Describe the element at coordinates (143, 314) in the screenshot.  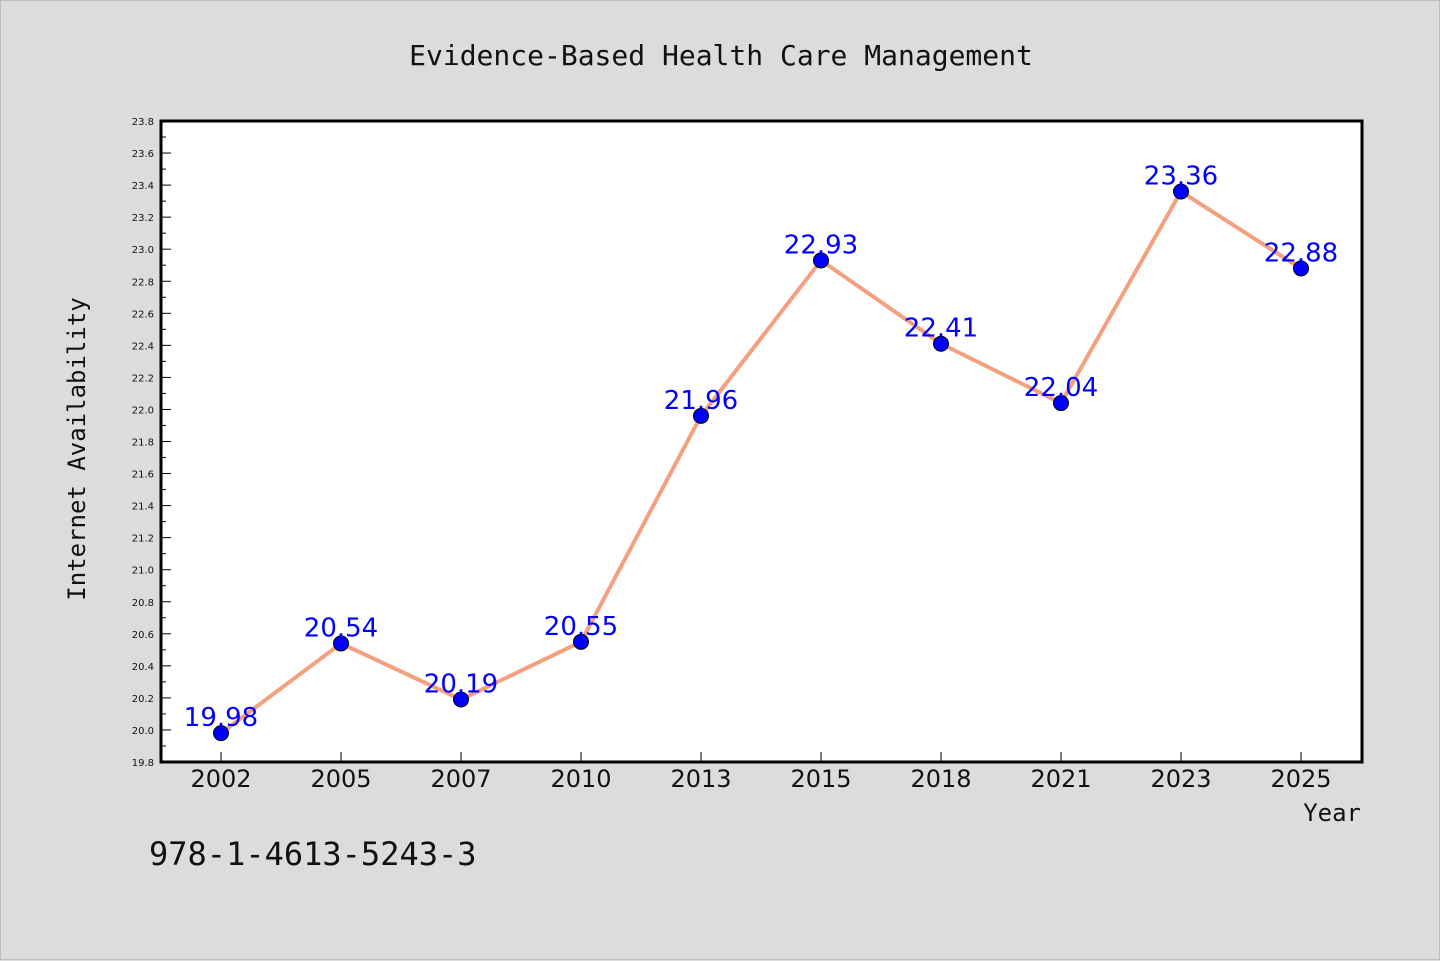
I see `y-tick-label: 22.6` at that location.